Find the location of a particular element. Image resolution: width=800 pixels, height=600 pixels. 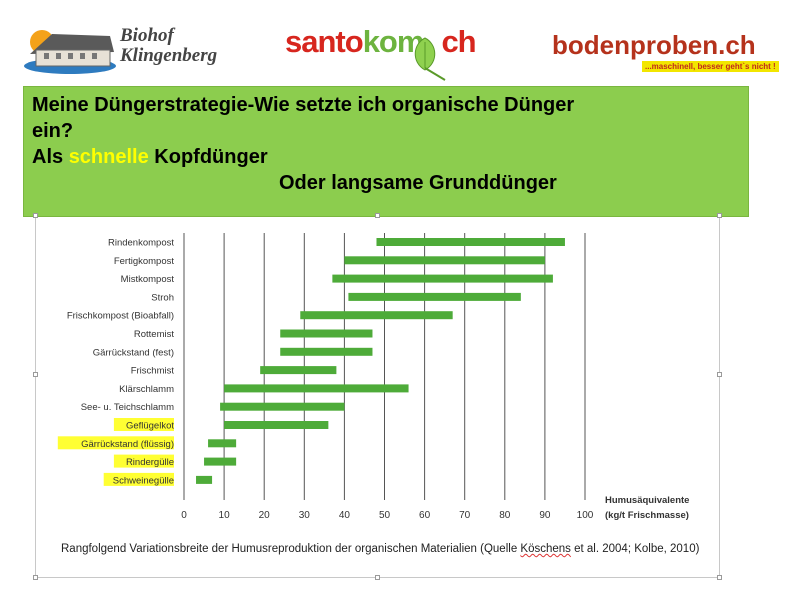

x-tick-label: 60 is located at coordinates (425, 515).